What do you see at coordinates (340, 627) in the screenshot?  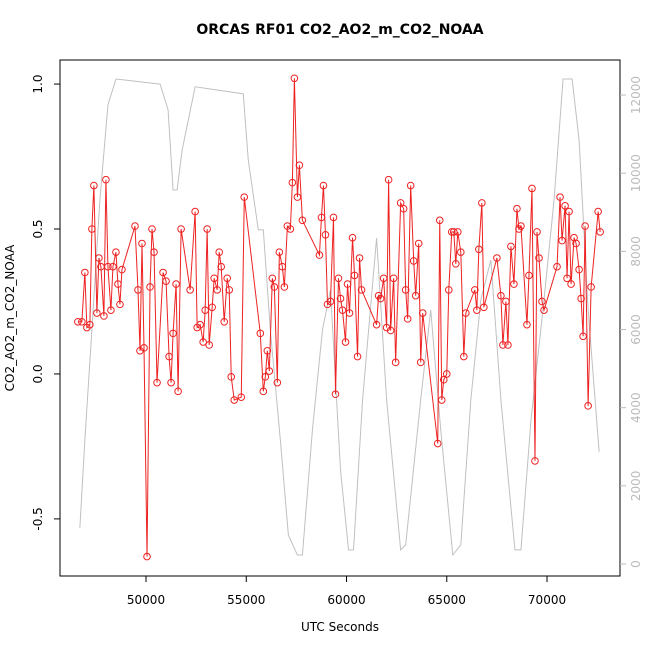 I see `x-axis-label: UTC Seconds` at bounding box center [340, 627].